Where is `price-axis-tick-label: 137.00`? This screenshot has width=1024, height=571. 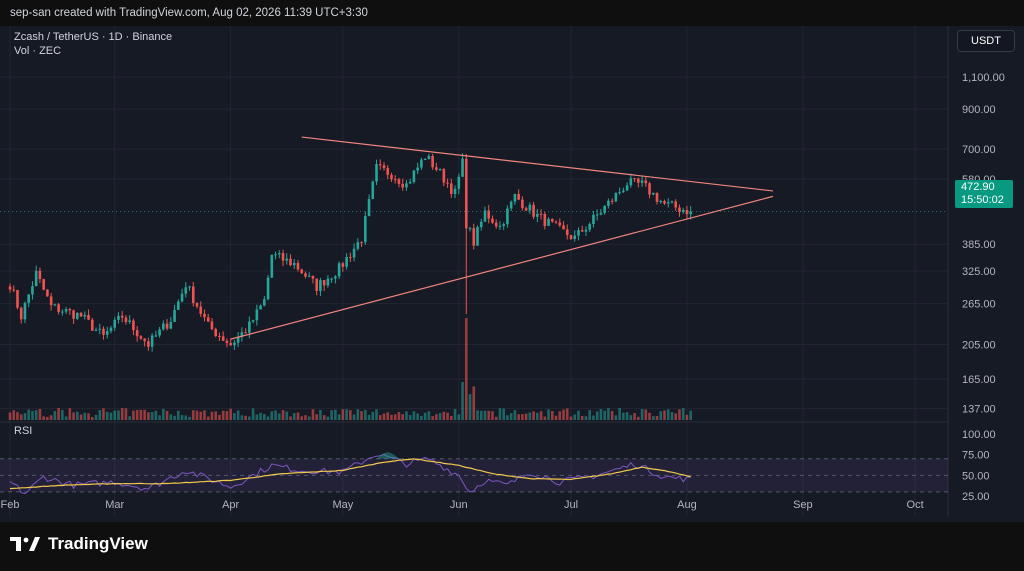
price-axis-tick-label: 137.00 is located at coordinates (979, 410).